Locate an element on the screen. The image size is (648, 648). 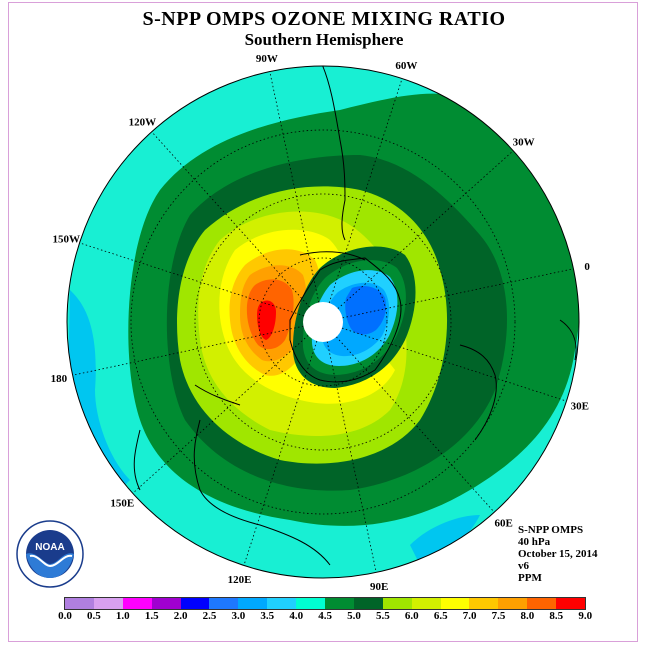
lon-label-60e: 60E is located at coordinates (503, 524).